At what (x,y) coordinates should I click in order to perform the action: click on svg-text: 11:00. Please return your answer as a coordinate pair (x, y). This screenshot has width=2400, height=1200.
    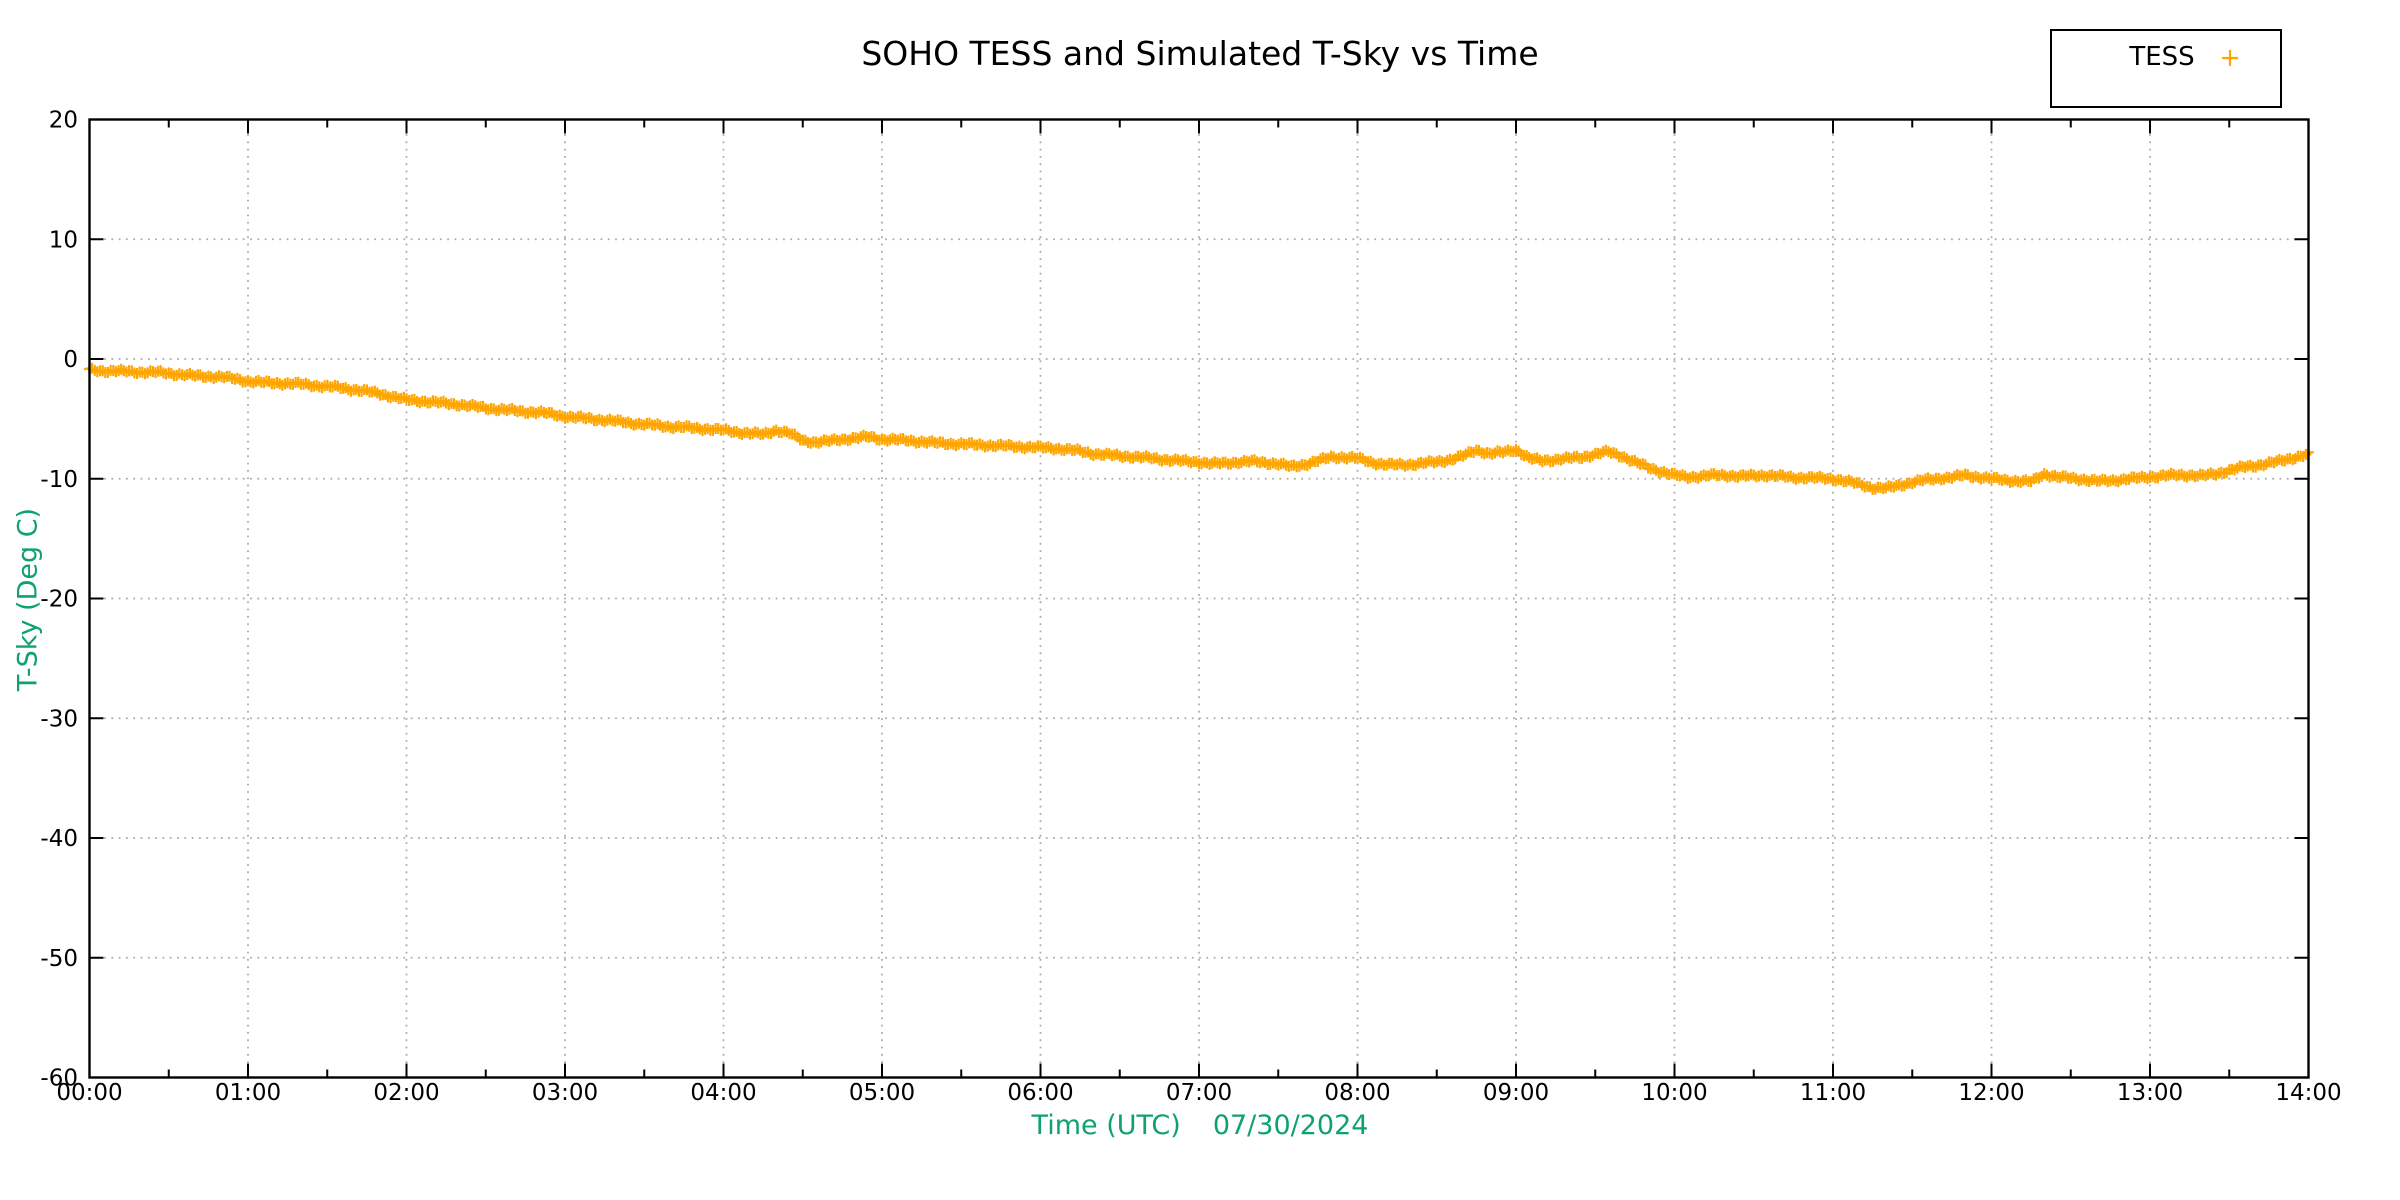
    Looking at the image, I should click on (1833, 1093).